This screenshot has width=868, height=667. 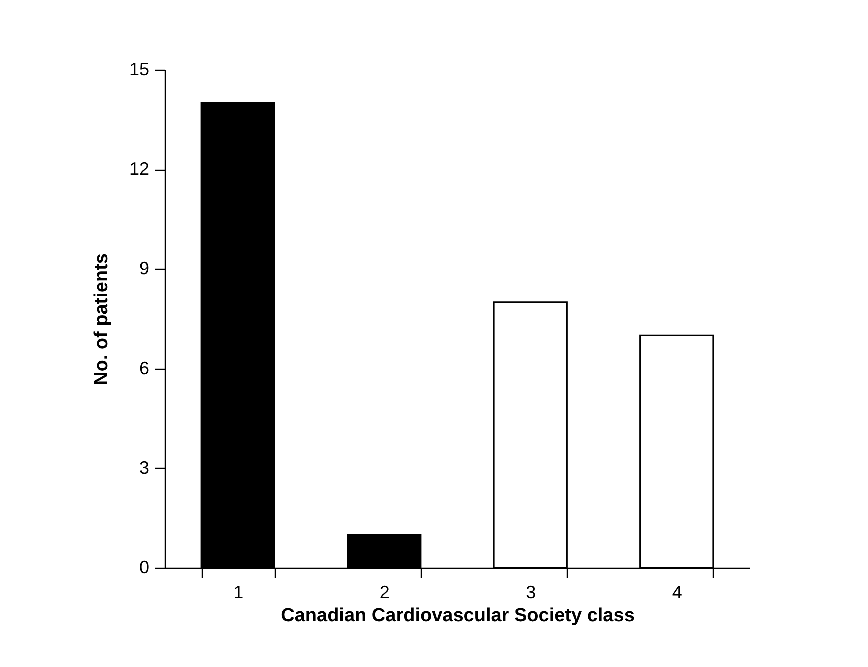 I want to click on y-tick-label: 9, so click(x=144, y=268).